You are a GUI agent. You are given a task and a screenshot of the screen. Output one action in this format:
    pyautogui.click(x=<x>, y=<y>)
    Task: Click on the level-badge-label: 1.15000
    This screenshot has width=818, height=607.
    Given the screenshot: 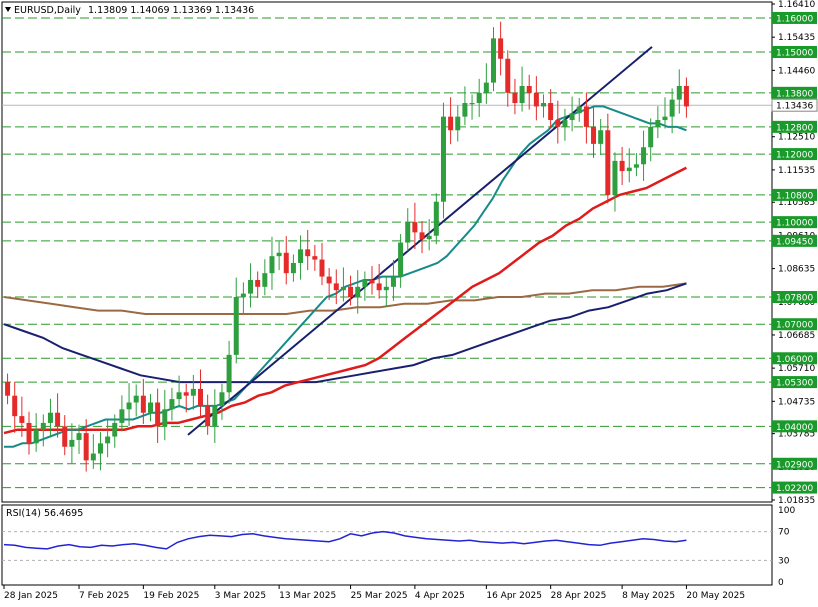 What is the action you would take?
    pyautogui.click(x=794, y=53)
    